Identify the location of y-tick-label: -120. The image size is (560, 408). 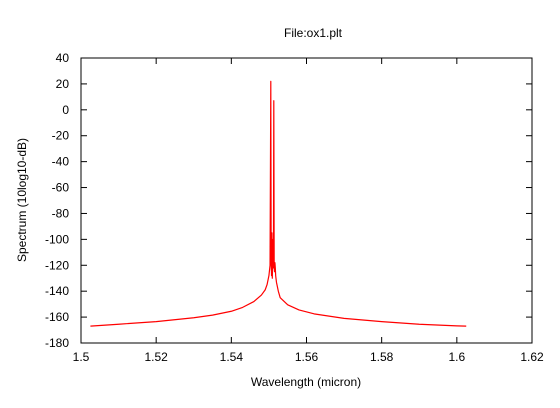
(57, 265).